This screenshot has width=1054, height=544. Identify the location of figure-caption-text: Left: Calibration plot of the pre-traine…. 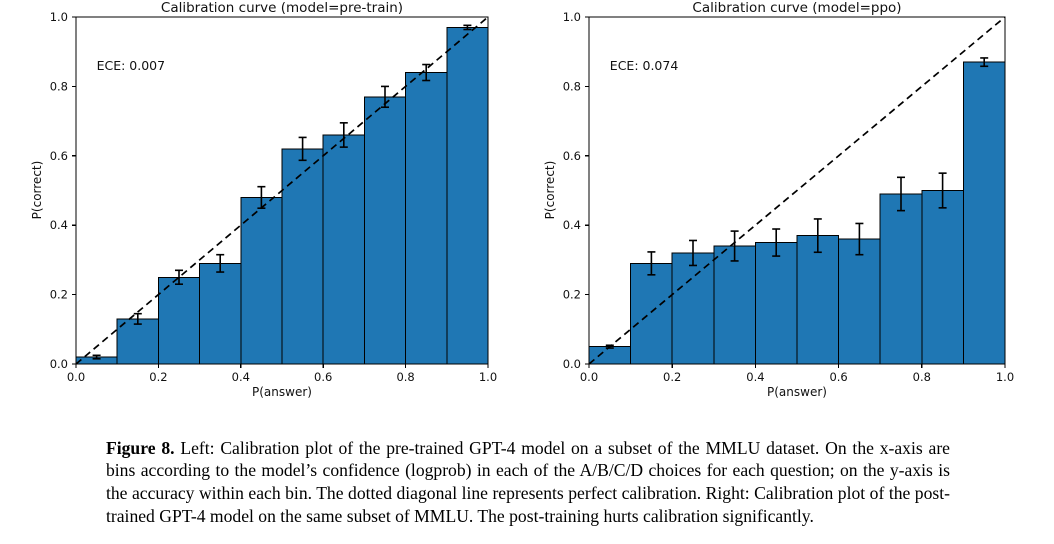
(528, 481).